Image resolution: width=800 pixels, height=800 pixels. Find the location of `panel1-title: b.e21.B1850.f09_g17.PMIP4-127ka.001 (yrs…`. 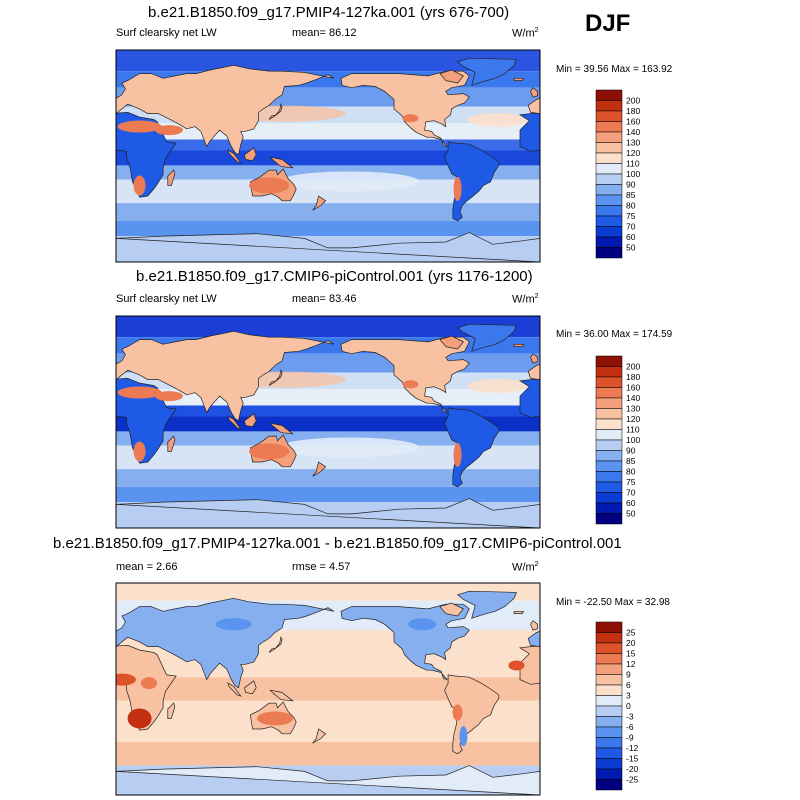

panel1-title: b.e21.B1850.f09_g17.PMIP4-127ka.001 (yrs… is located at coordinates (329, 12).